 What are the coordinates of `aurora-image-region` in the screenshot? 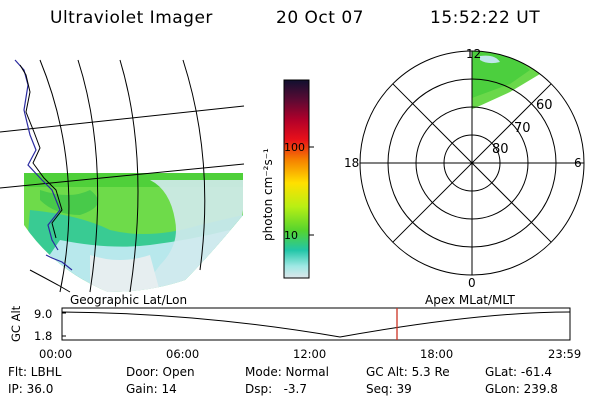 It's located at (133, 232).